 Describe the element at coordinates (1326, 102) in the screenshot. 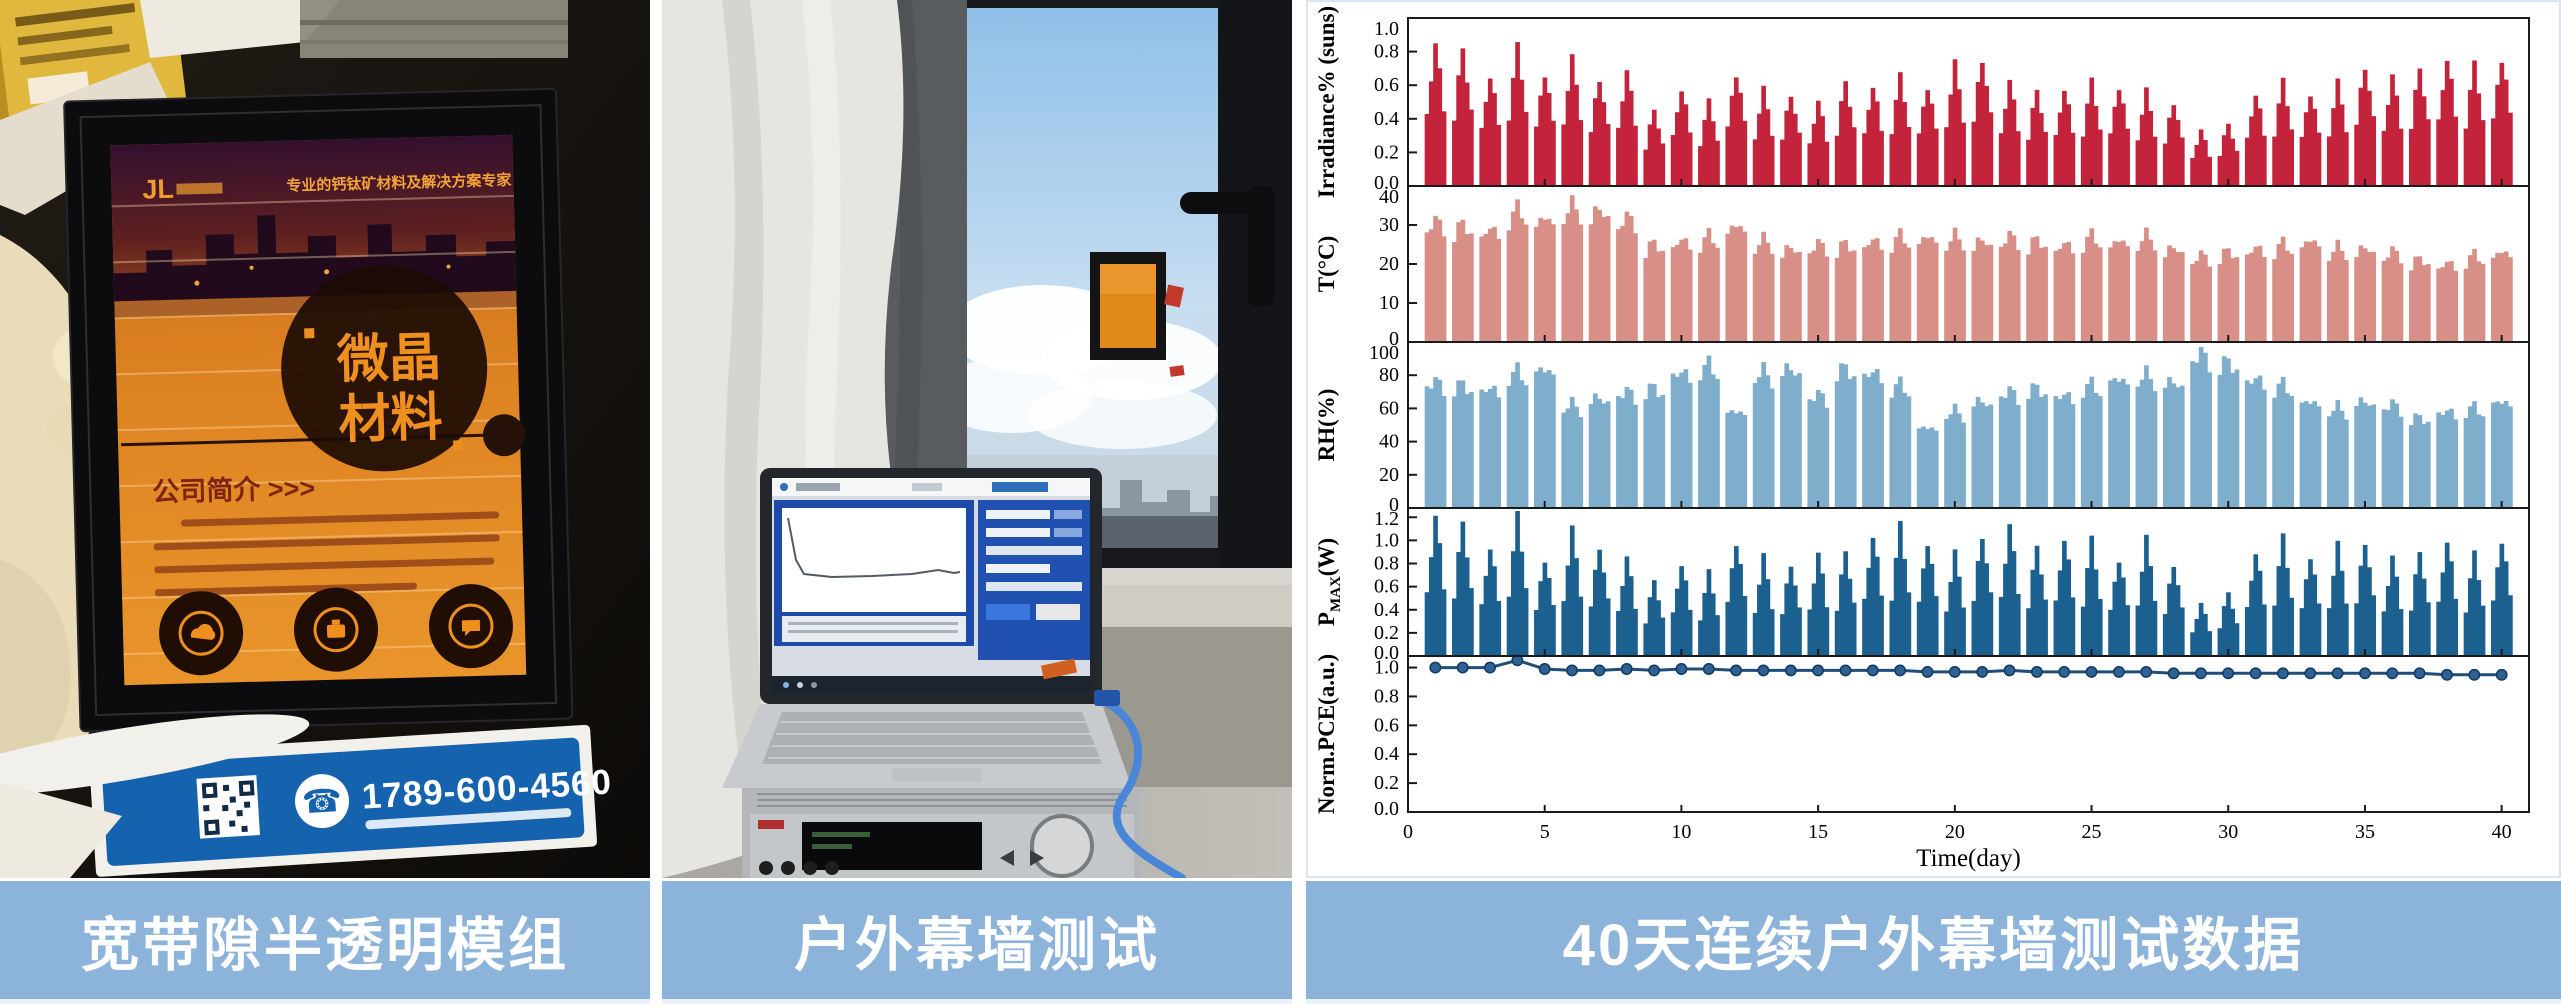

I see `irradiance-ylabel: Irradiance% (suns)` at that location.